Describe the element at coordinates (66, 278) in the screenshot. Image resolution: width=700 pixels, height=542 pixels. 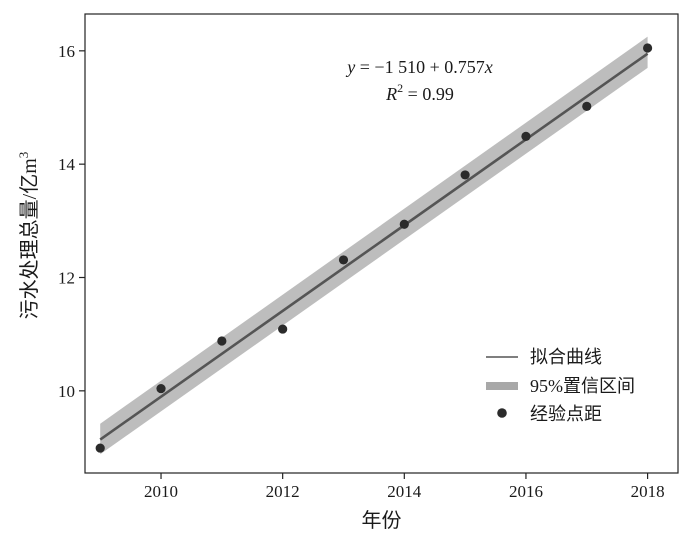
I see `y-tick-label: 12` at that location.